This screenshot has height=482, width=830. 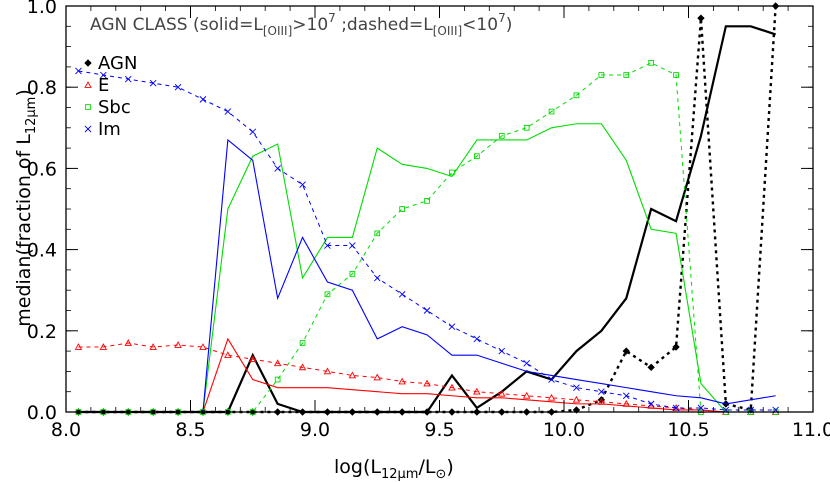 What do you see at coordinates (439, 430) in the screenshot?
I see `x-tick-label: 9.5` at bounding box center [439, 430].